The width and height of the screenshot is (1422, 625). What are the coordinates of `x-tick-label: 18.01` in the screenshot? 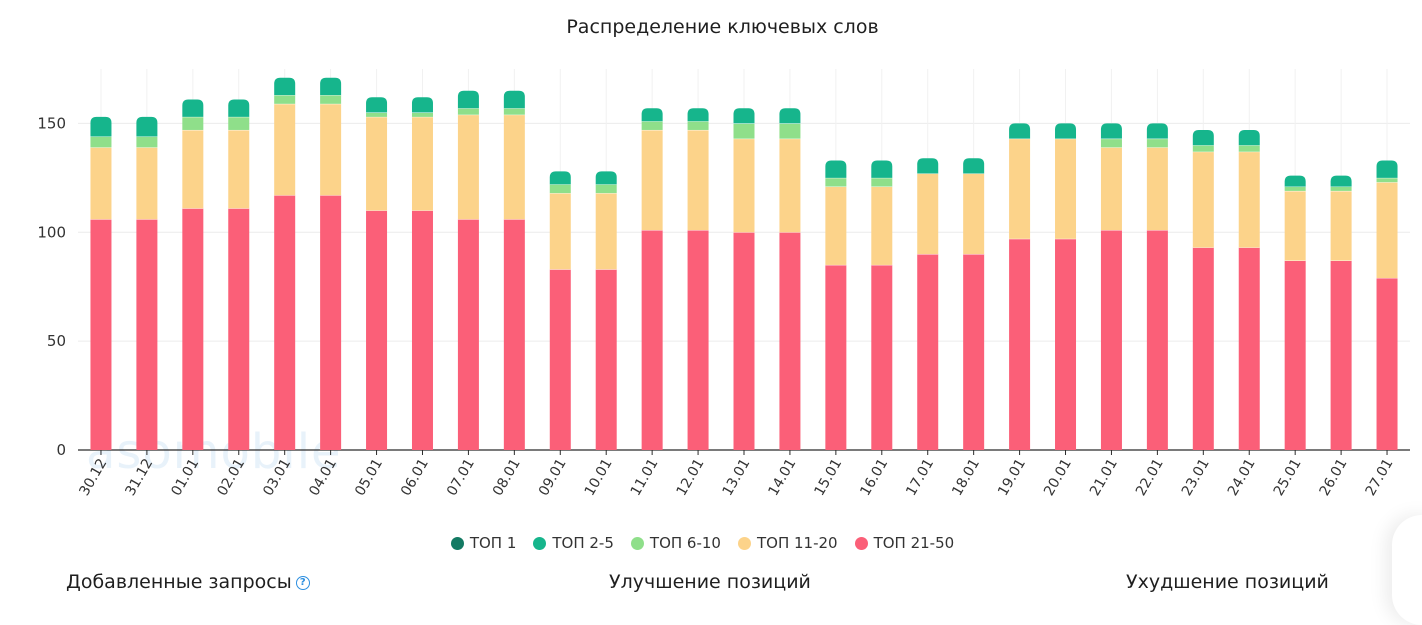 It's located at (966, 477).